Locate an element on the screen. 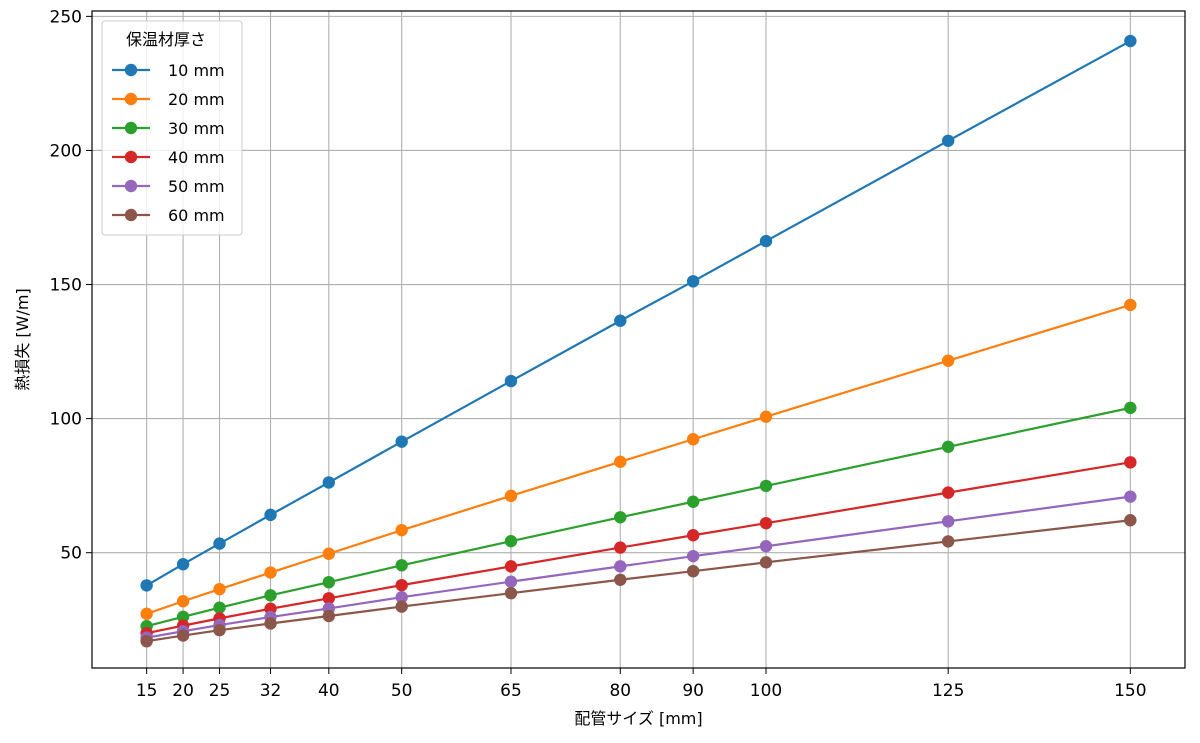 The image size is (1200, 743). y-axis-ticks: 50 100 150 200 250 is located at coordinates (71, 285).